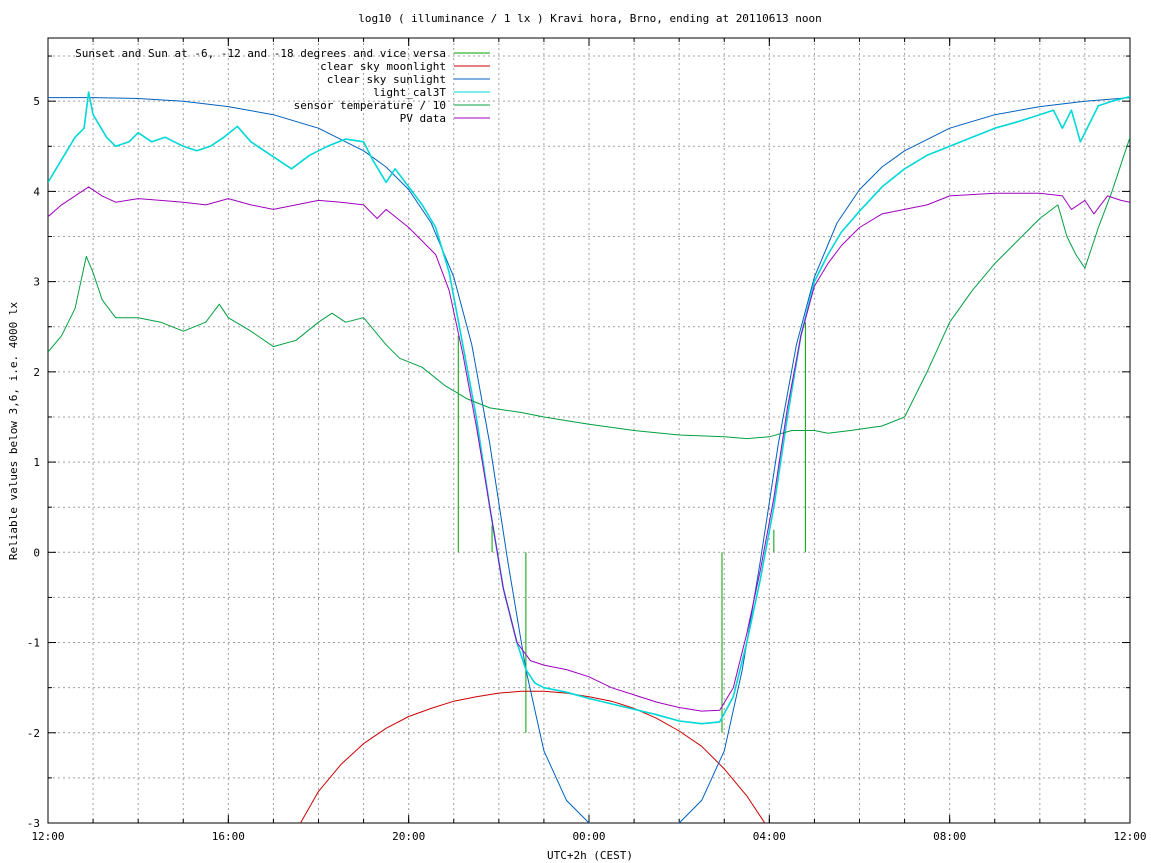 The height and width of the screenshot is (863, 1151). Describe the element at coordinates (33, 643) in the screenshot. I see `y-tick-label: -1` at that location.